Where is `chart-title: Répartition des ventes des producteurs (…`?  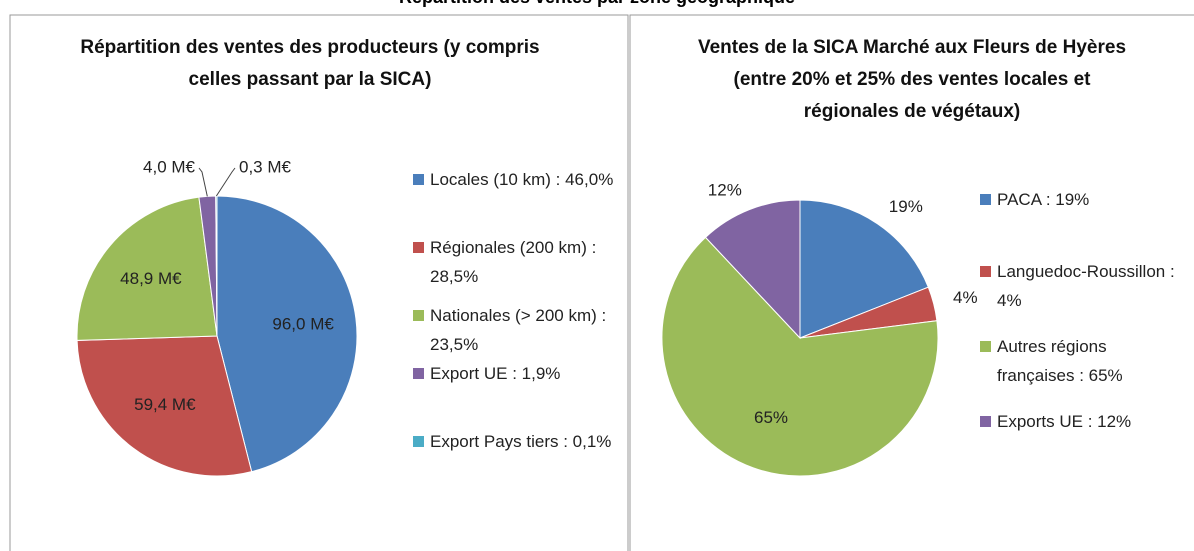
chart-title: Répartition des ventes des producteurs (… is located at coordinates (310, 63).